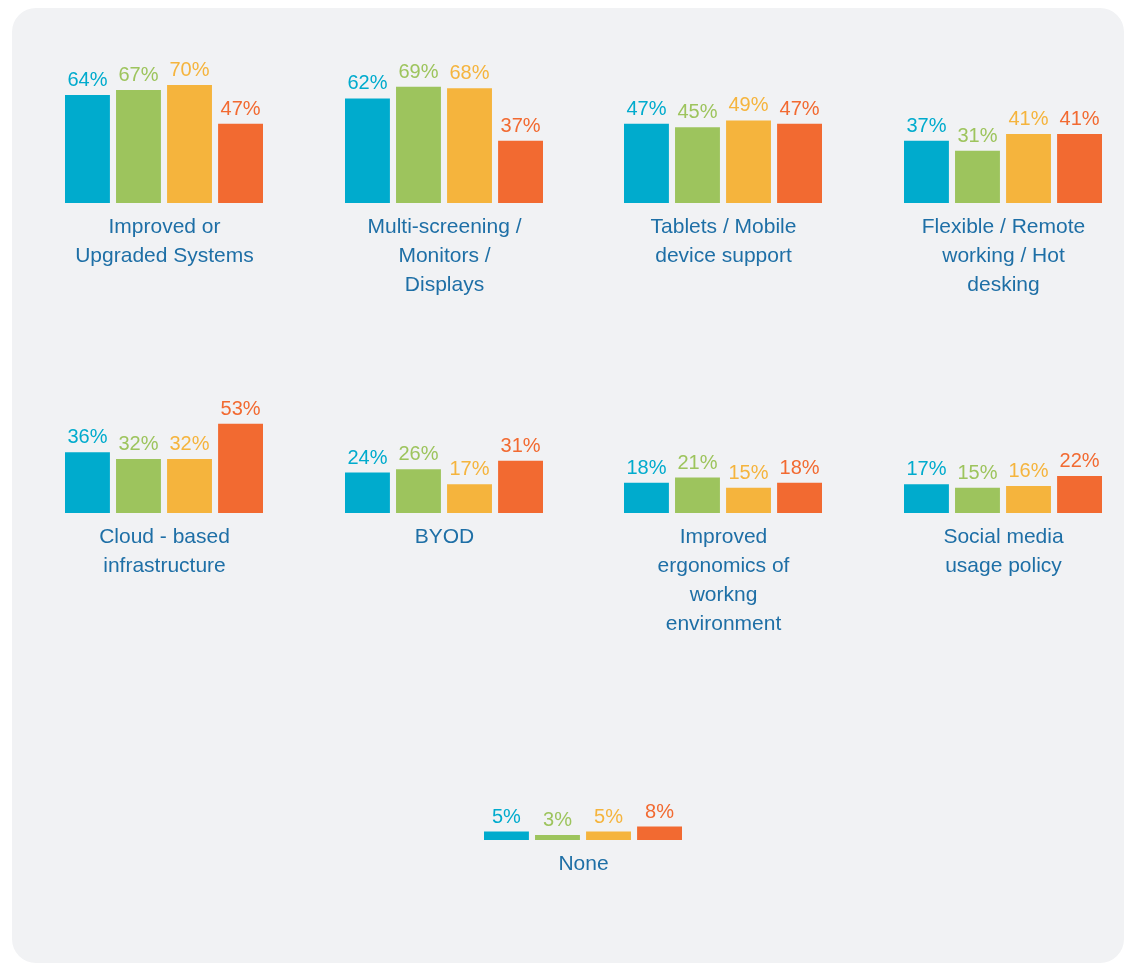 Image resolution: width=1128 pixels, height=965 pixels. What do you see at coordinates (723, 578) in the screenshot?
I see `x-axis-title: Improved ergonomics of workng environment` at bounding box center [723, 578].